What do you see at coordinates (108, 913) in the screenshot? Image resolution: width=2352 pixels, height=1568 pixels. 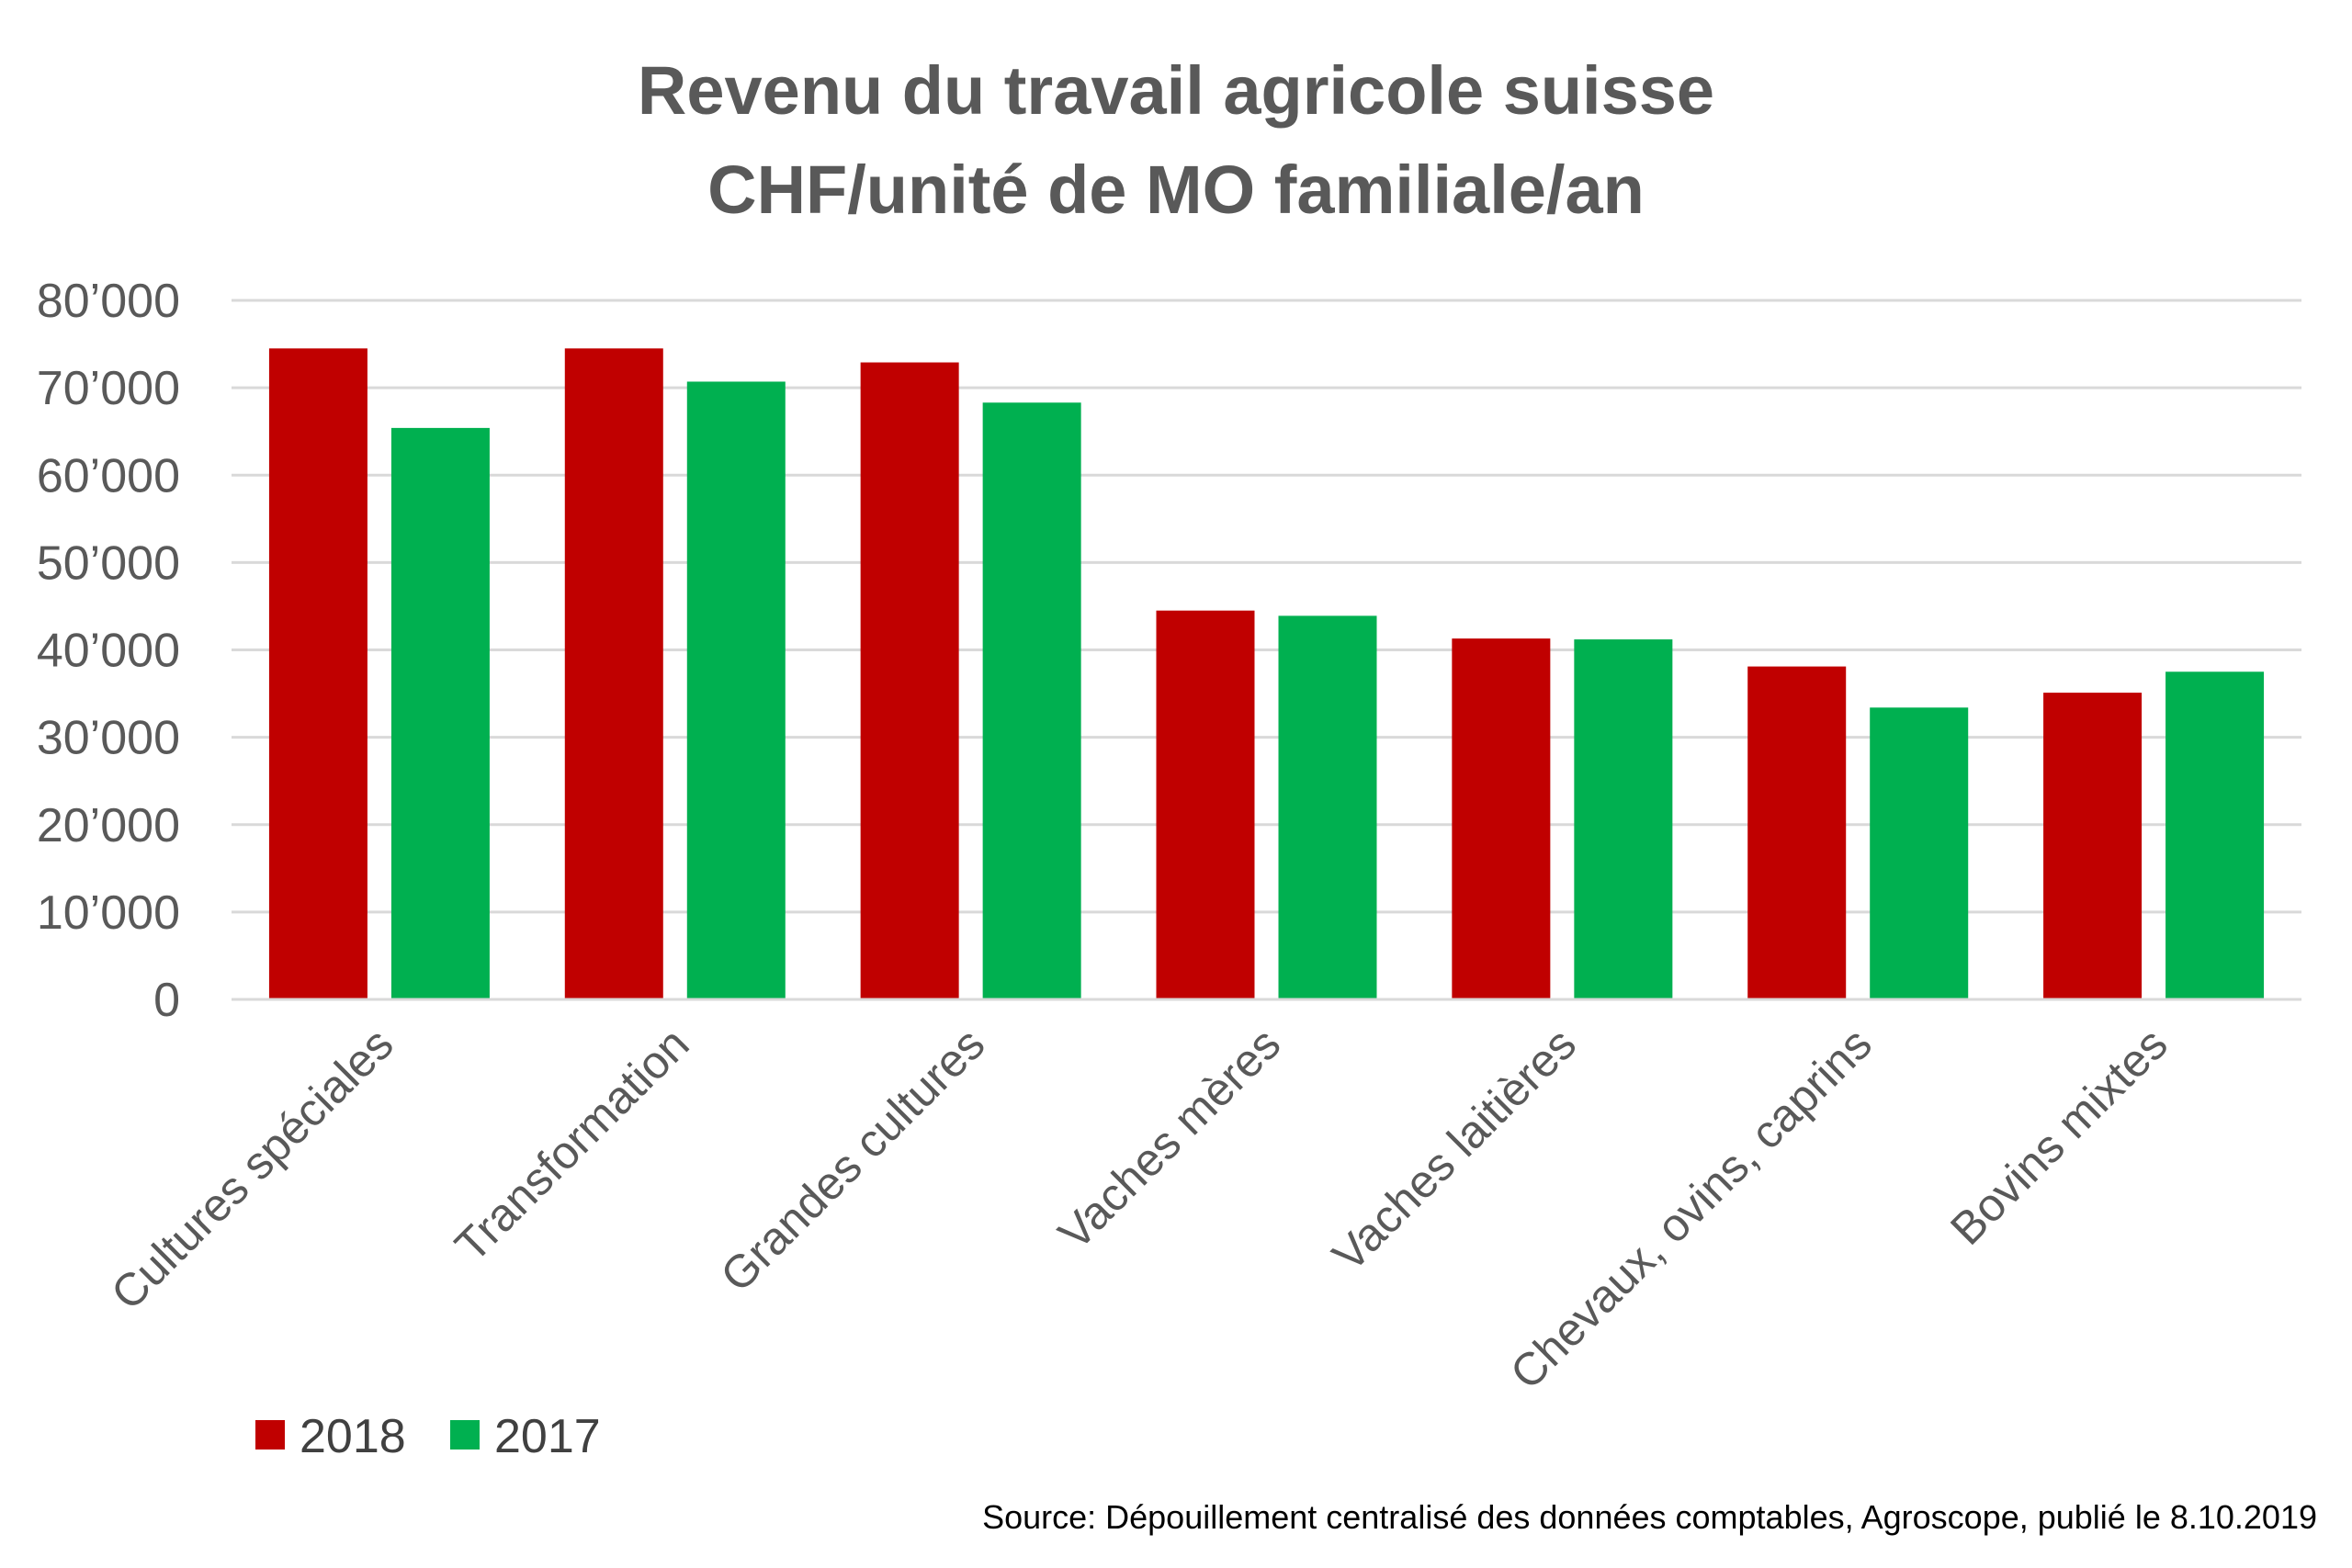 I see `y-tick-label: 10’000` at bounding box center [108, 913].